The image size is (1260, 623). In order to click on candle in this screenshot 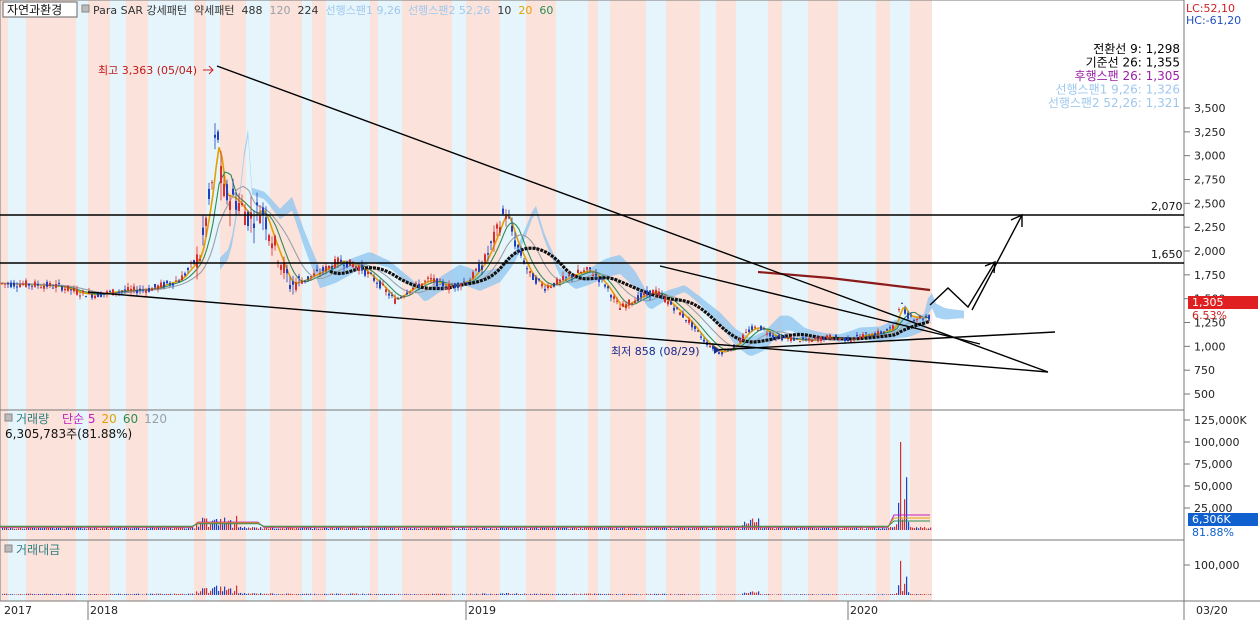, I will do `click(380, 284)`.